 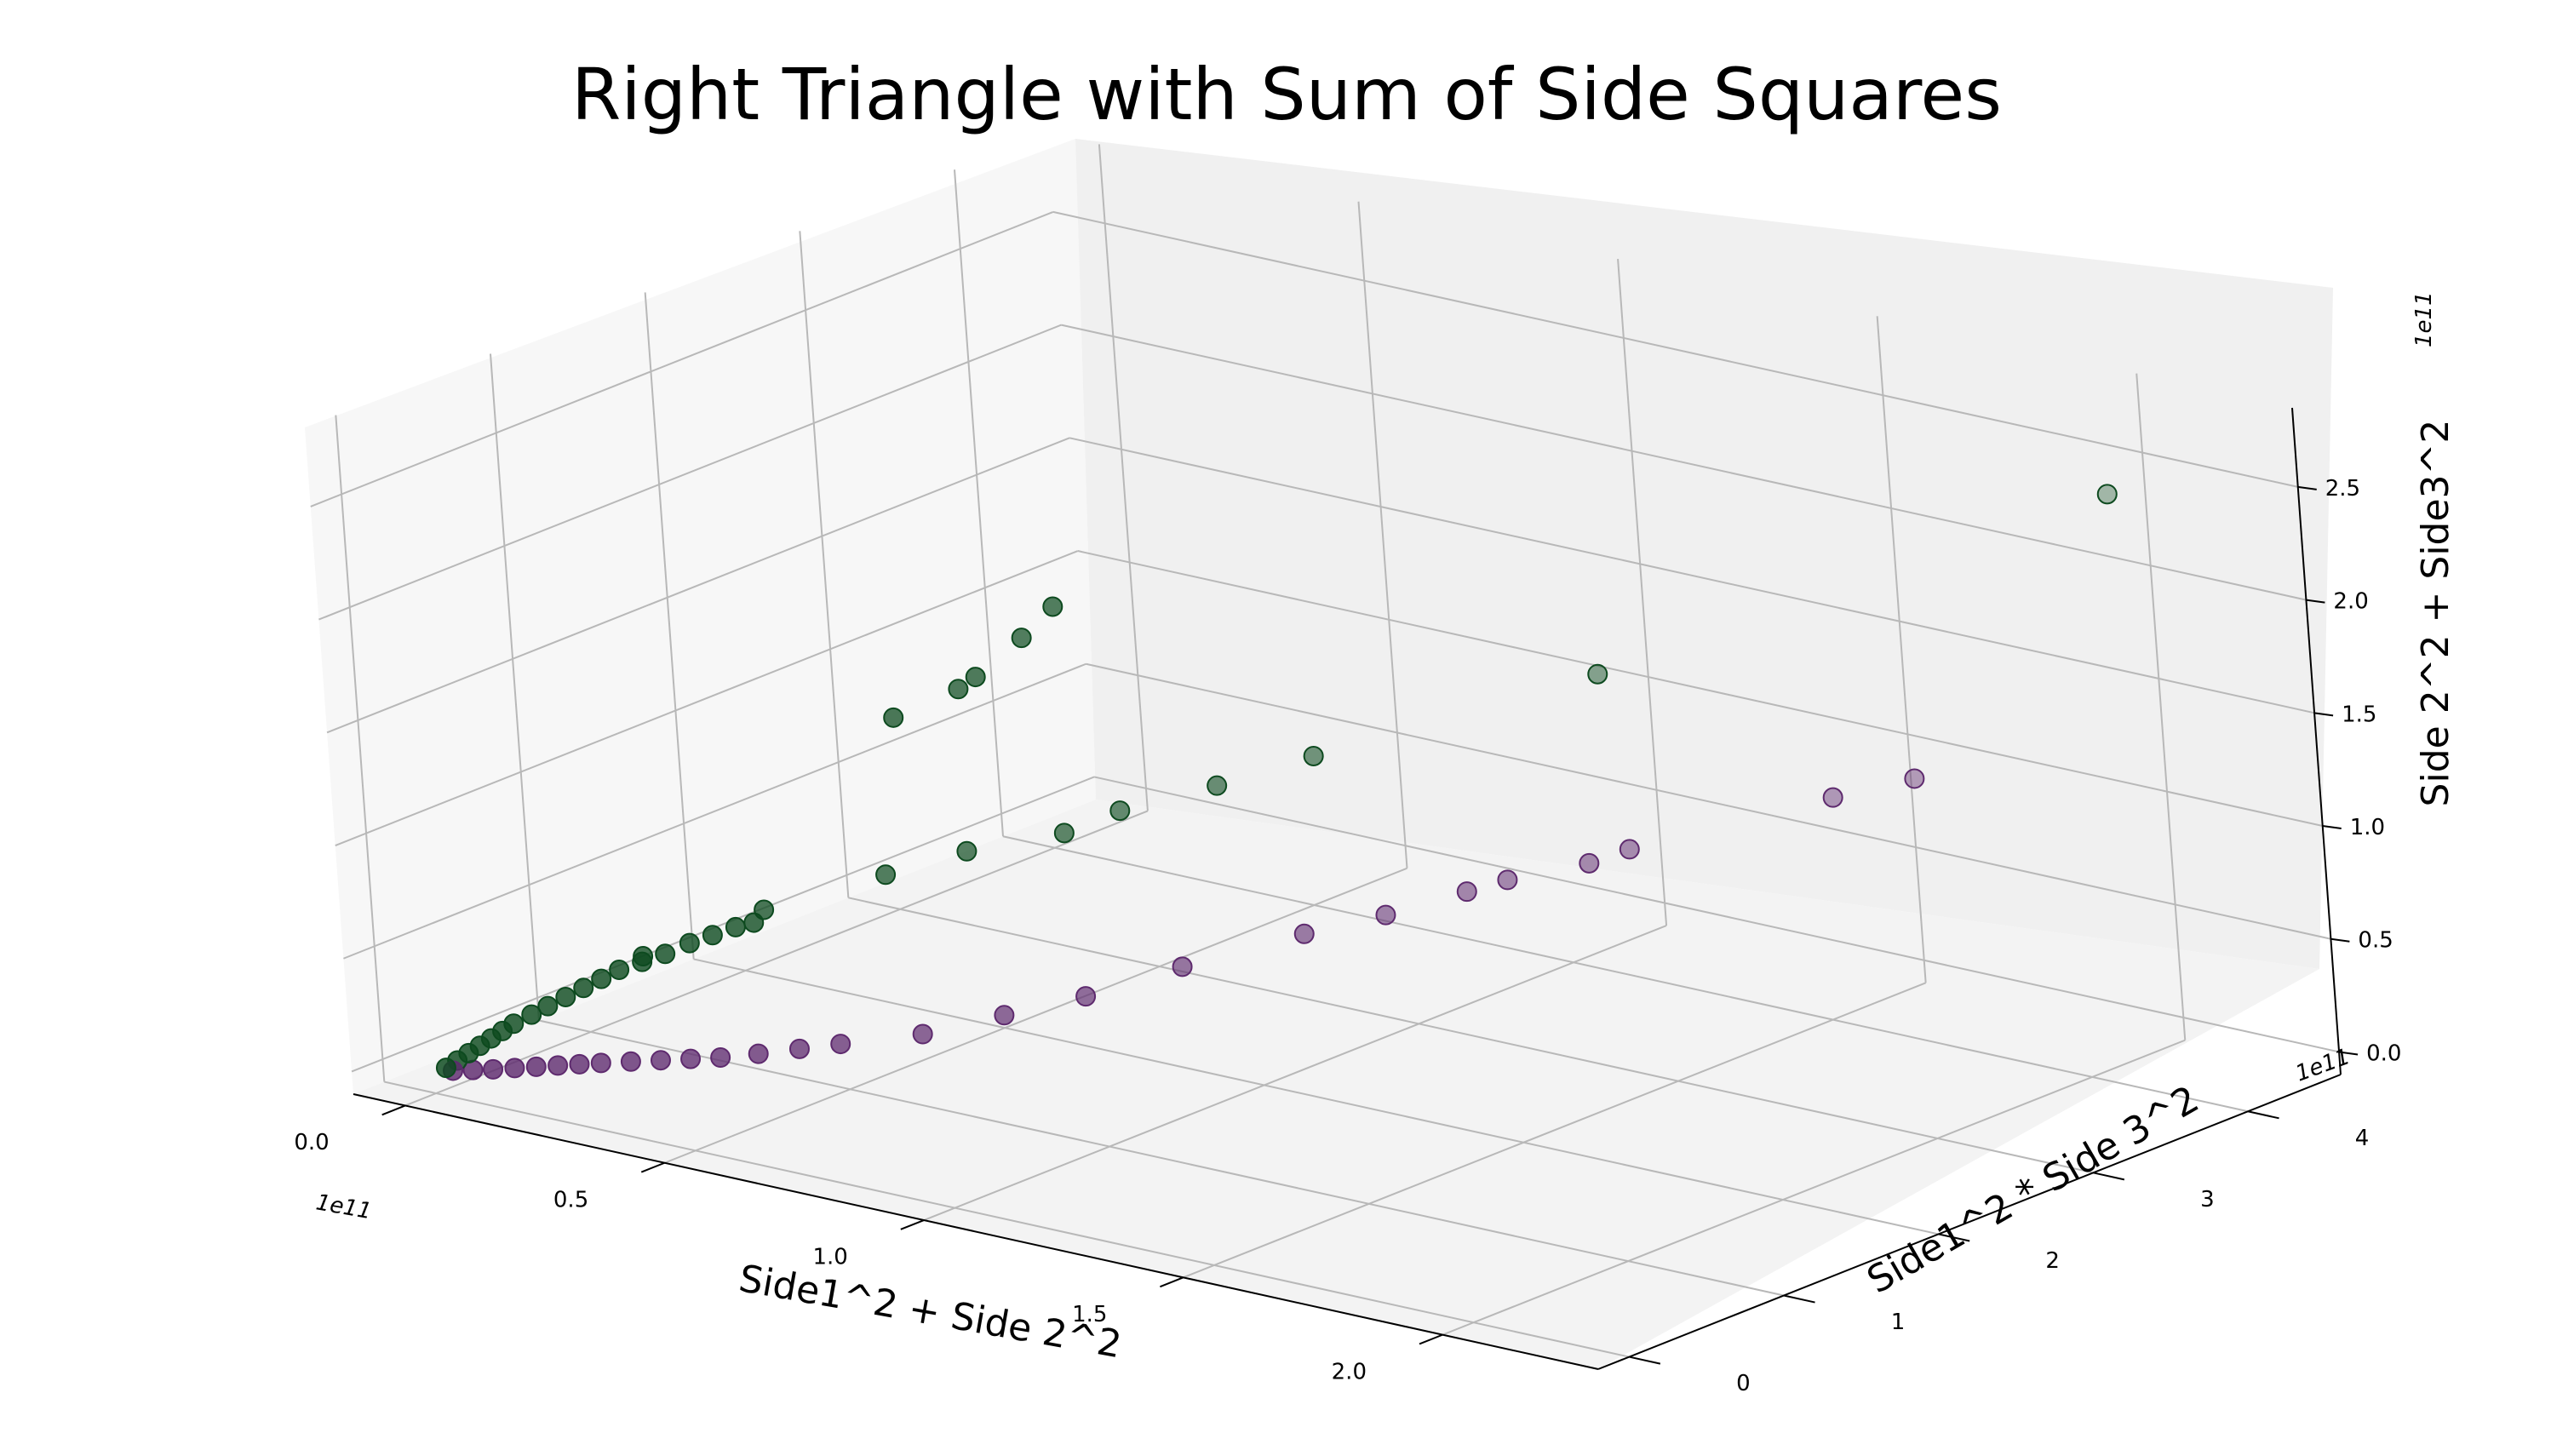 I want to click on y-tick-label: 4, so click(x=2362, y=1138).